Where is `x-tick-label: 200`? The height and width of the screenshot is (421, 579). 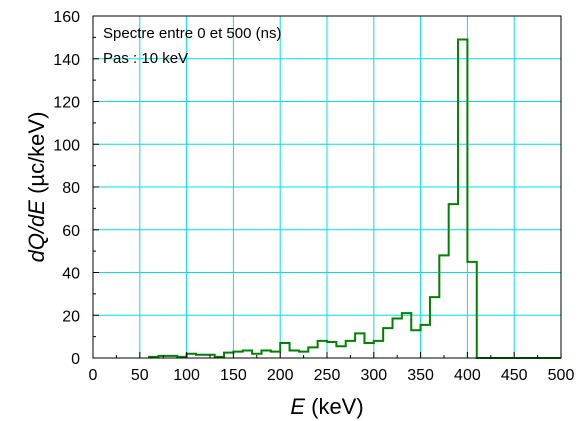 x-tick-label: 200 is located at coordinates (280, 375).